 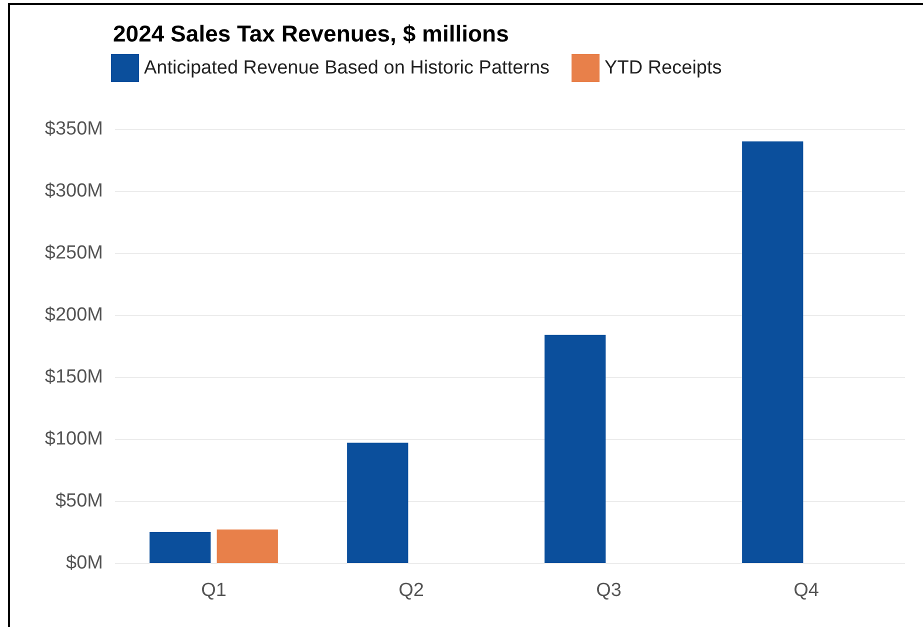 What do you see at coordinates (73, 377) in the screenshot?
I see `y-tick-label: $150M` at bounding box center [73, 377].